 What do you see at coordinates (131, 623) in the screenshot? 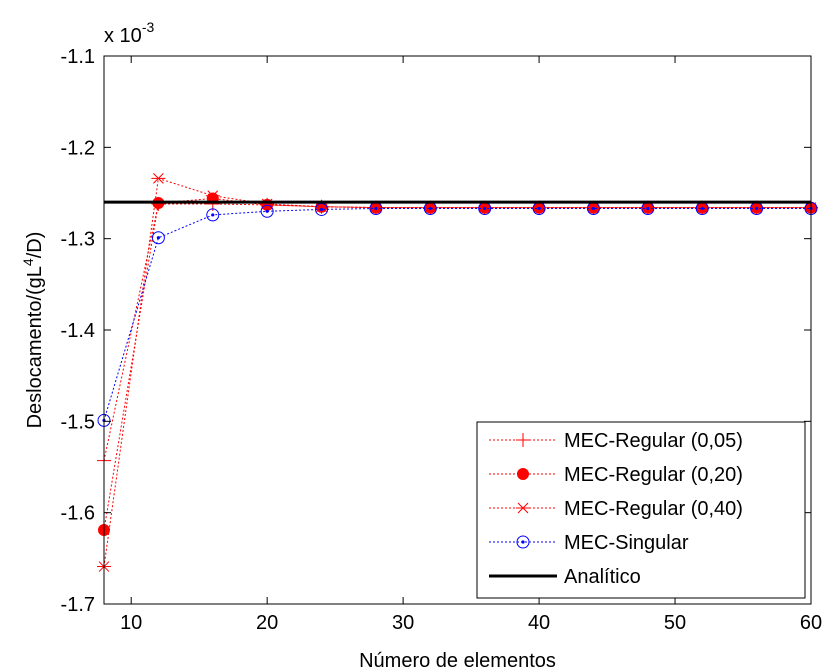
I see `x-tick-label-0: 10` at bounding box center [131, 623].